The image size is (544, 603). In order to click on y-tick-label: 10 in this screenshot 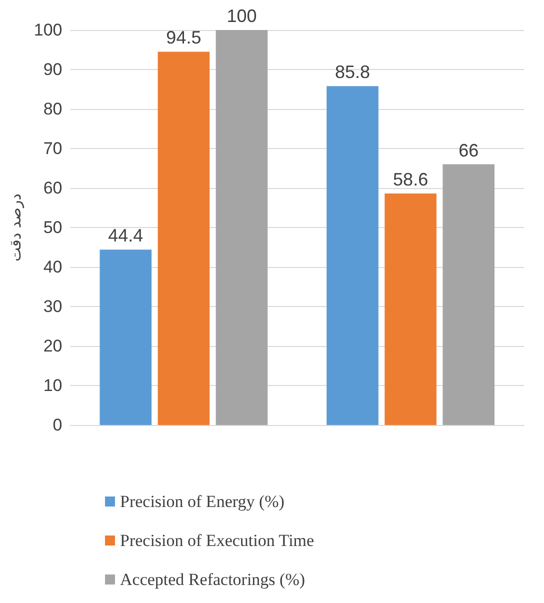, I will do `click(52, 385)`.